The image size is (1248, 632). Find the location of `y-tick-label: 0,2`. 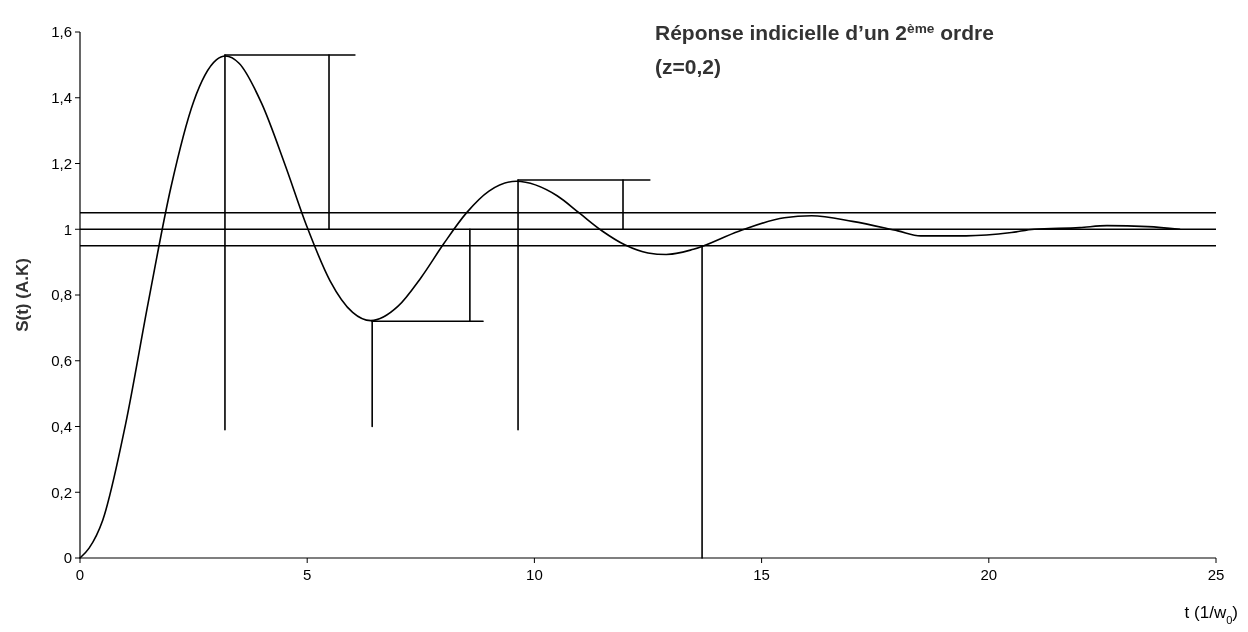

y-tick-label: 0,2 is located at coordinates (61, 492).